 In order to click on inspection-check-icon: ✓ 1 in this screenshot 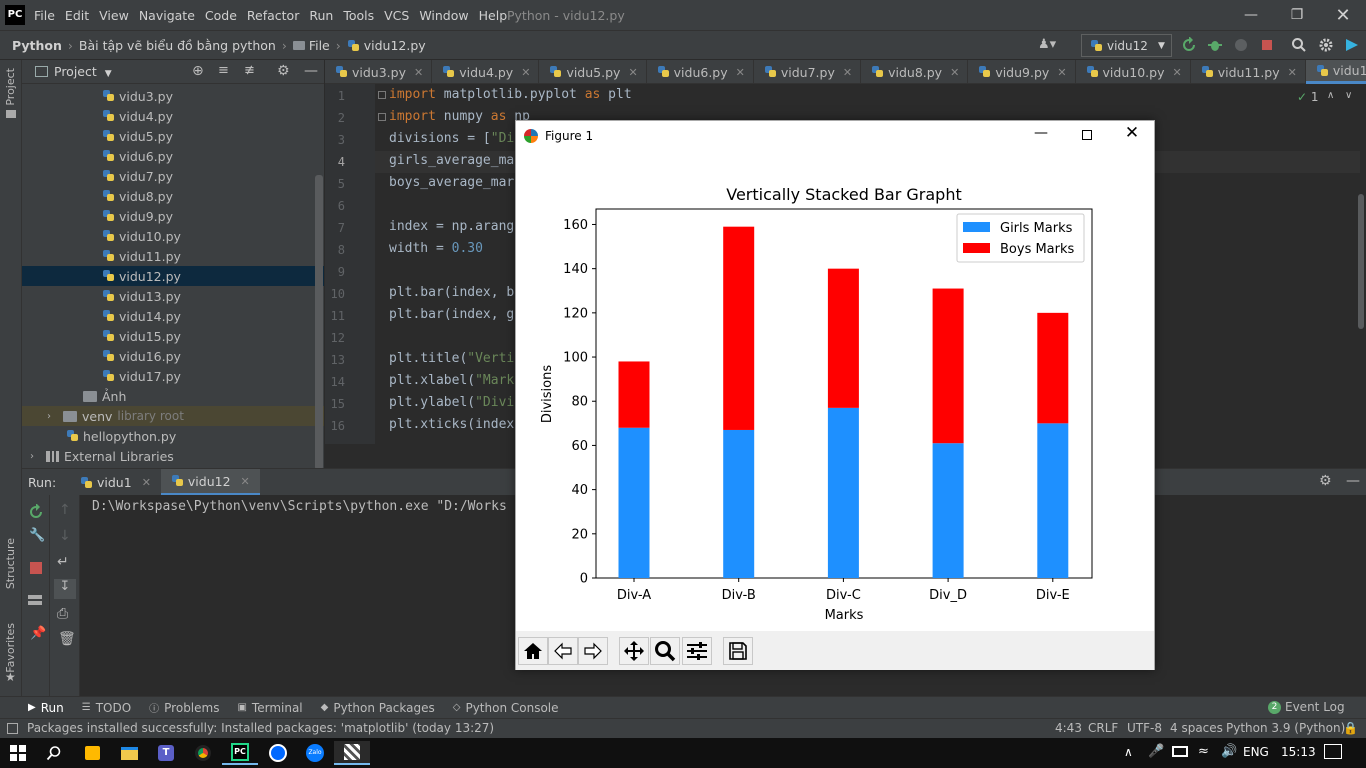, I will do `click(1308, 97)`.